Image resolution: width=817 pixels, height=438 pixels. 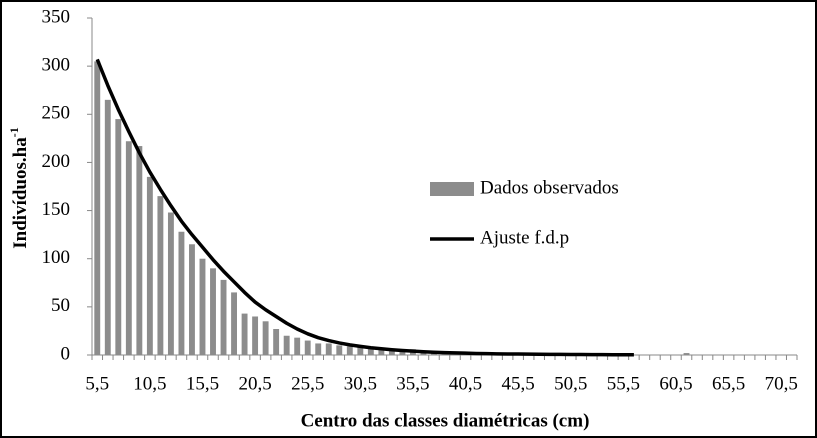 What do you see at coordinates (60, 305) in the screenshot?
I see `y-tick-label: 50` at bounding box center [60, 305].